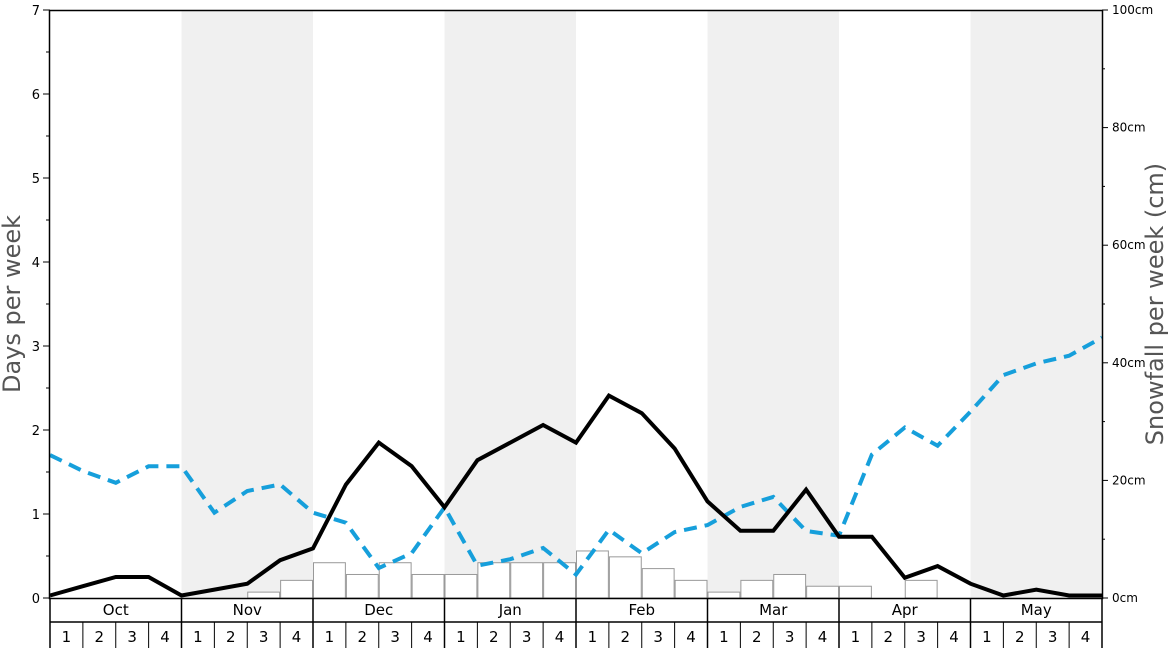 Image resolution: width=1168 pixels, height=648 pixels. I want to click on left-tick-label: 4, so click(36, 263).